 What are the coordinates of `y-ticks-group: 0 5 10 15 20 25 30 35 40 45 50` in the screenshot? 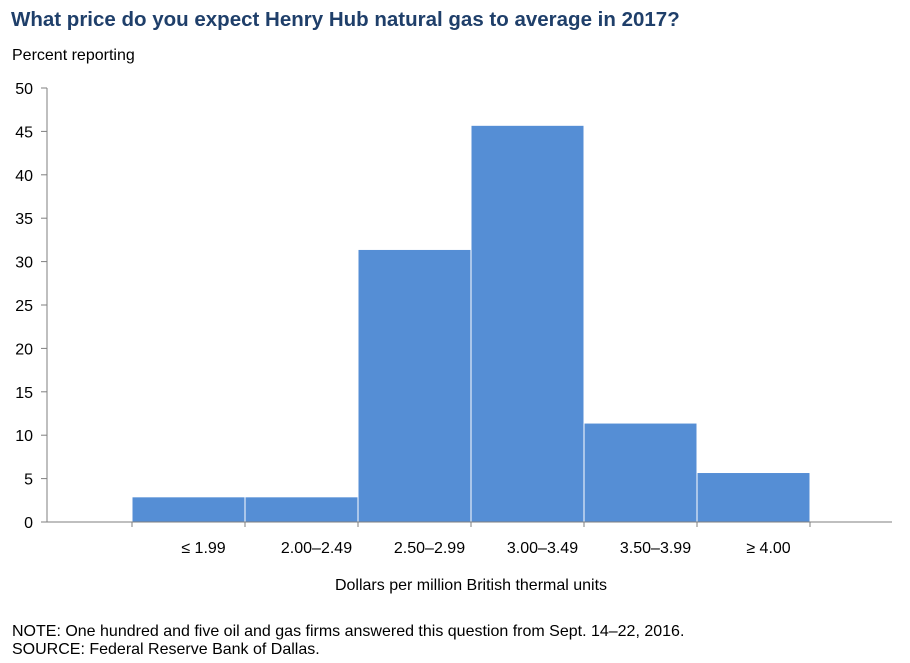 It's located at (31, 306).